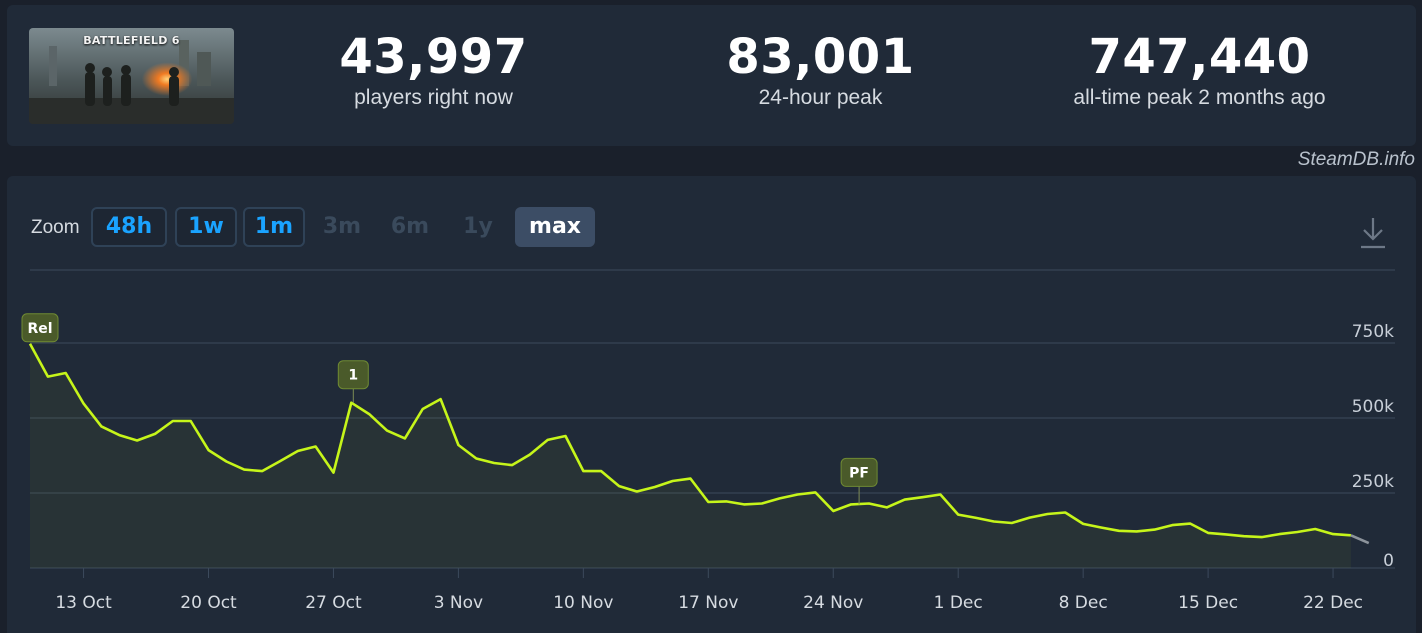 This screenshot has width=1422, height=633. What do you see at coordinates (206, 227) in the screenshot?
I see `zoom-1w-button: 1w` at bounding box center [206, 227].